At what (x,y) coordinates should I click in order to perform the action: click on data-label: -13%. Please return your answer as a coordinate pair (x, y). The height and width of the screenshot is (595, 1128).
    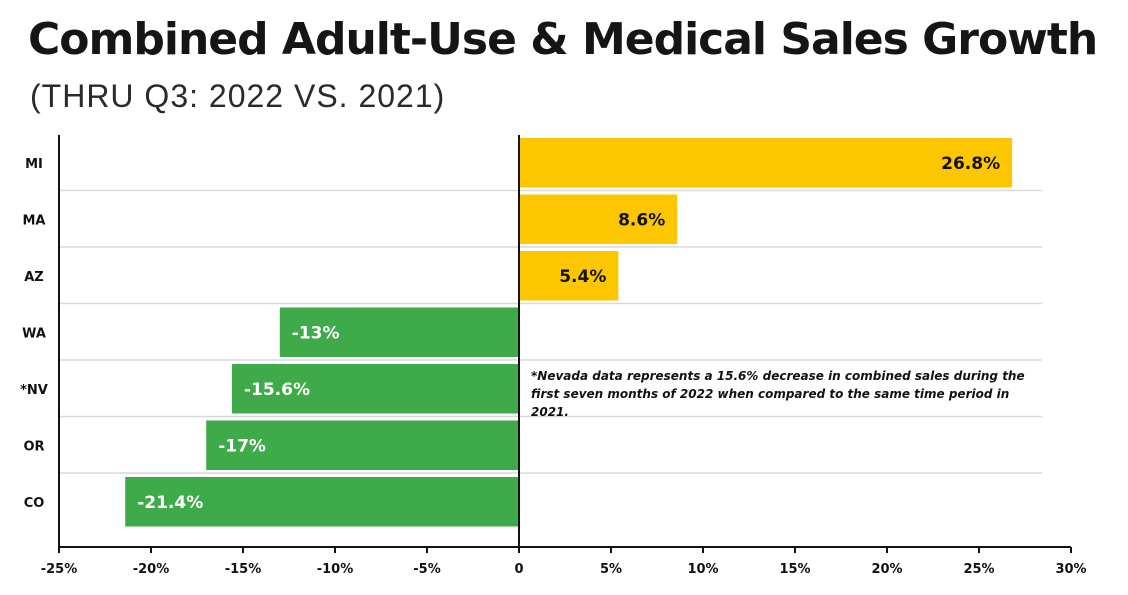
    Looking at the image, I should click on (316, 333).